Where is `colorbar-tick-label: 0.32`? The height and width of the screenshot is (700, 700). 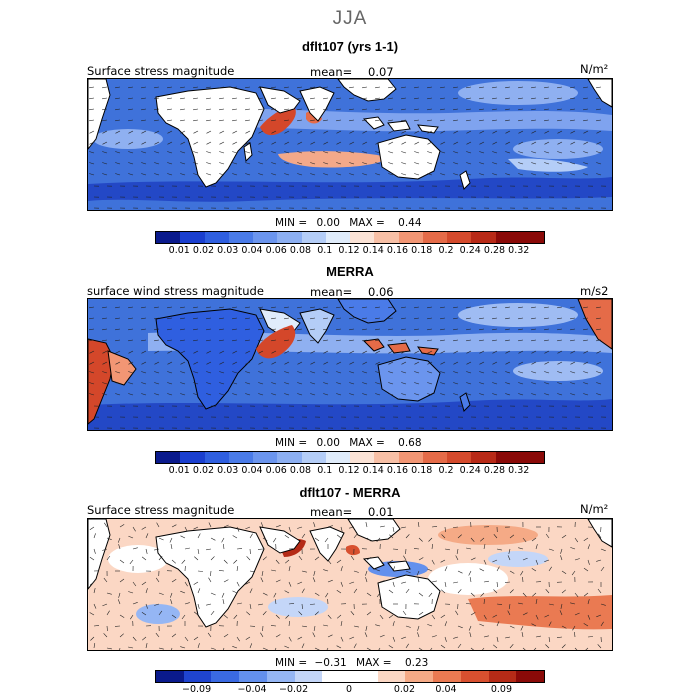 colorbar-tick-label: 0.32 is located at coordinates (519, 250).